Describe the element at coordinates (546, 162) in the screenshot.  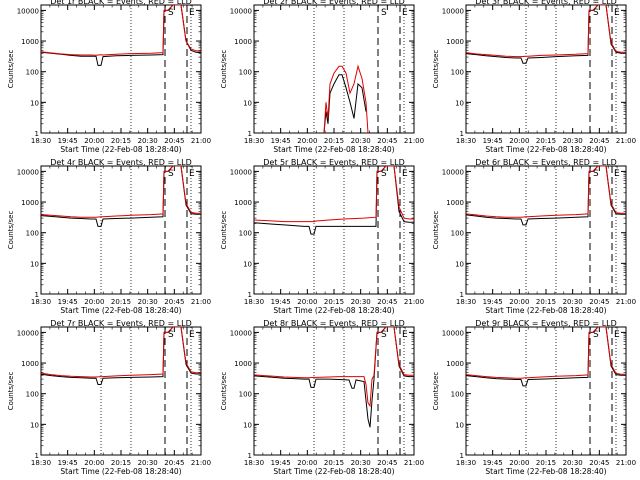
I see `chart-title: Det 6r BLACK = Events, RED = LLD` at that location.